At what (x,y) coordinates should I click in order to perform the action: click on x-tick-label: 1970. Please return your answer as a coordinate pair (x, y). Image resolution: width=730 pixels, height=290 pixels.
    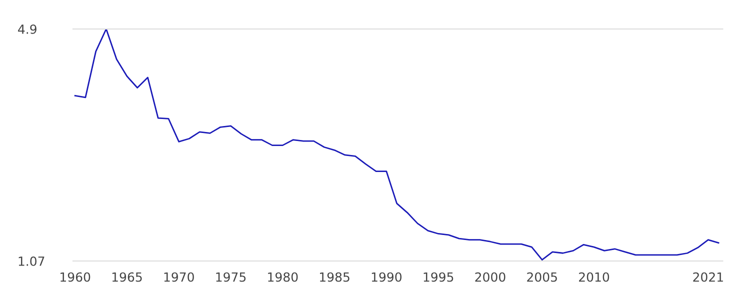
    Looking at the image, I should click on (179, 277).